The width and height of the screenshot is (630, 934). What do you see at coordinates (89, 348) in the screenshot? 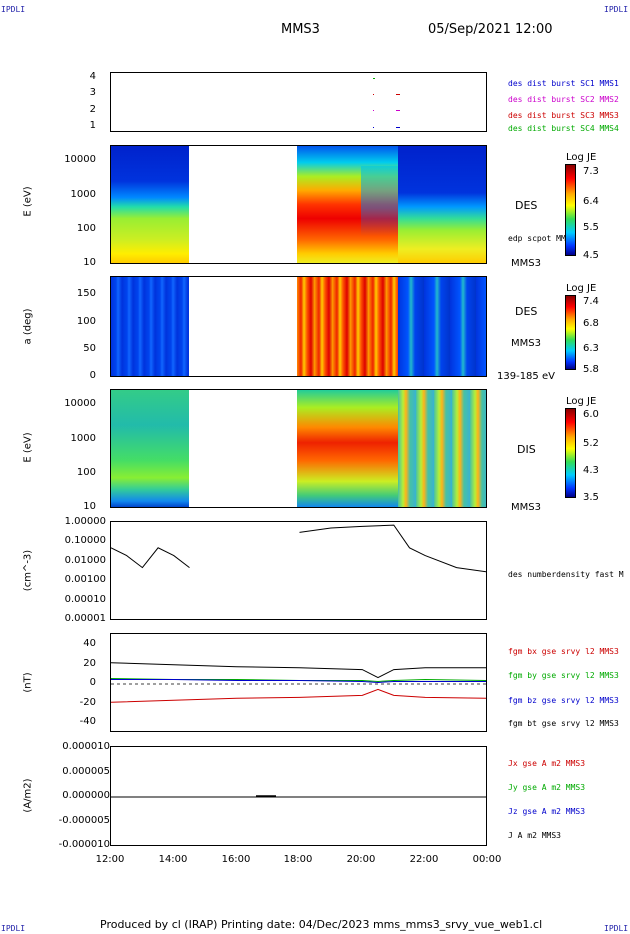
I see `ytick: 50` at bounding box center [89, 348].